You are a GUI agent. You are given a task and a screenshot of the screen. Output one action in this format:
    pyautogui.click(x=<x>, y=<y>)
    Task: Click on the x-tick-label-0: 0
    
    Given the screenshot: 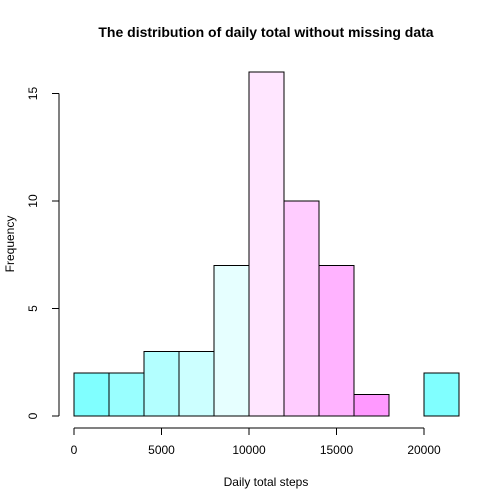 What is the action you would take?
    pyautogui.click(x=74, y=450)
    